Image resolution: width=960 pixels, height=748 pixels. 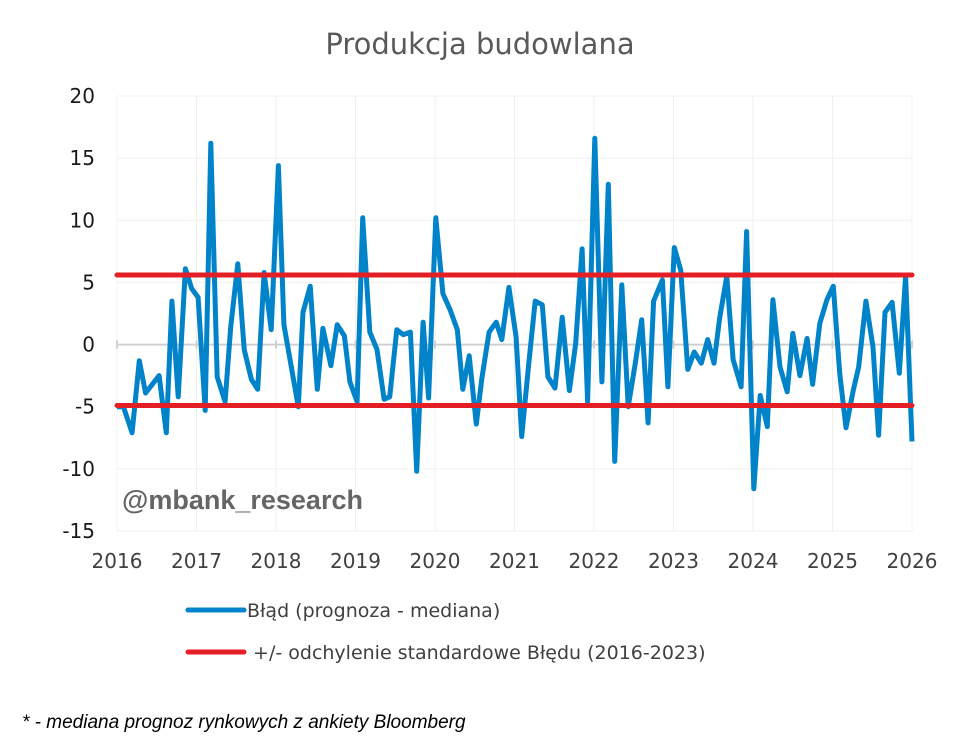 I want to click on x-tick-label: 2020, so click(x=435, y=561).